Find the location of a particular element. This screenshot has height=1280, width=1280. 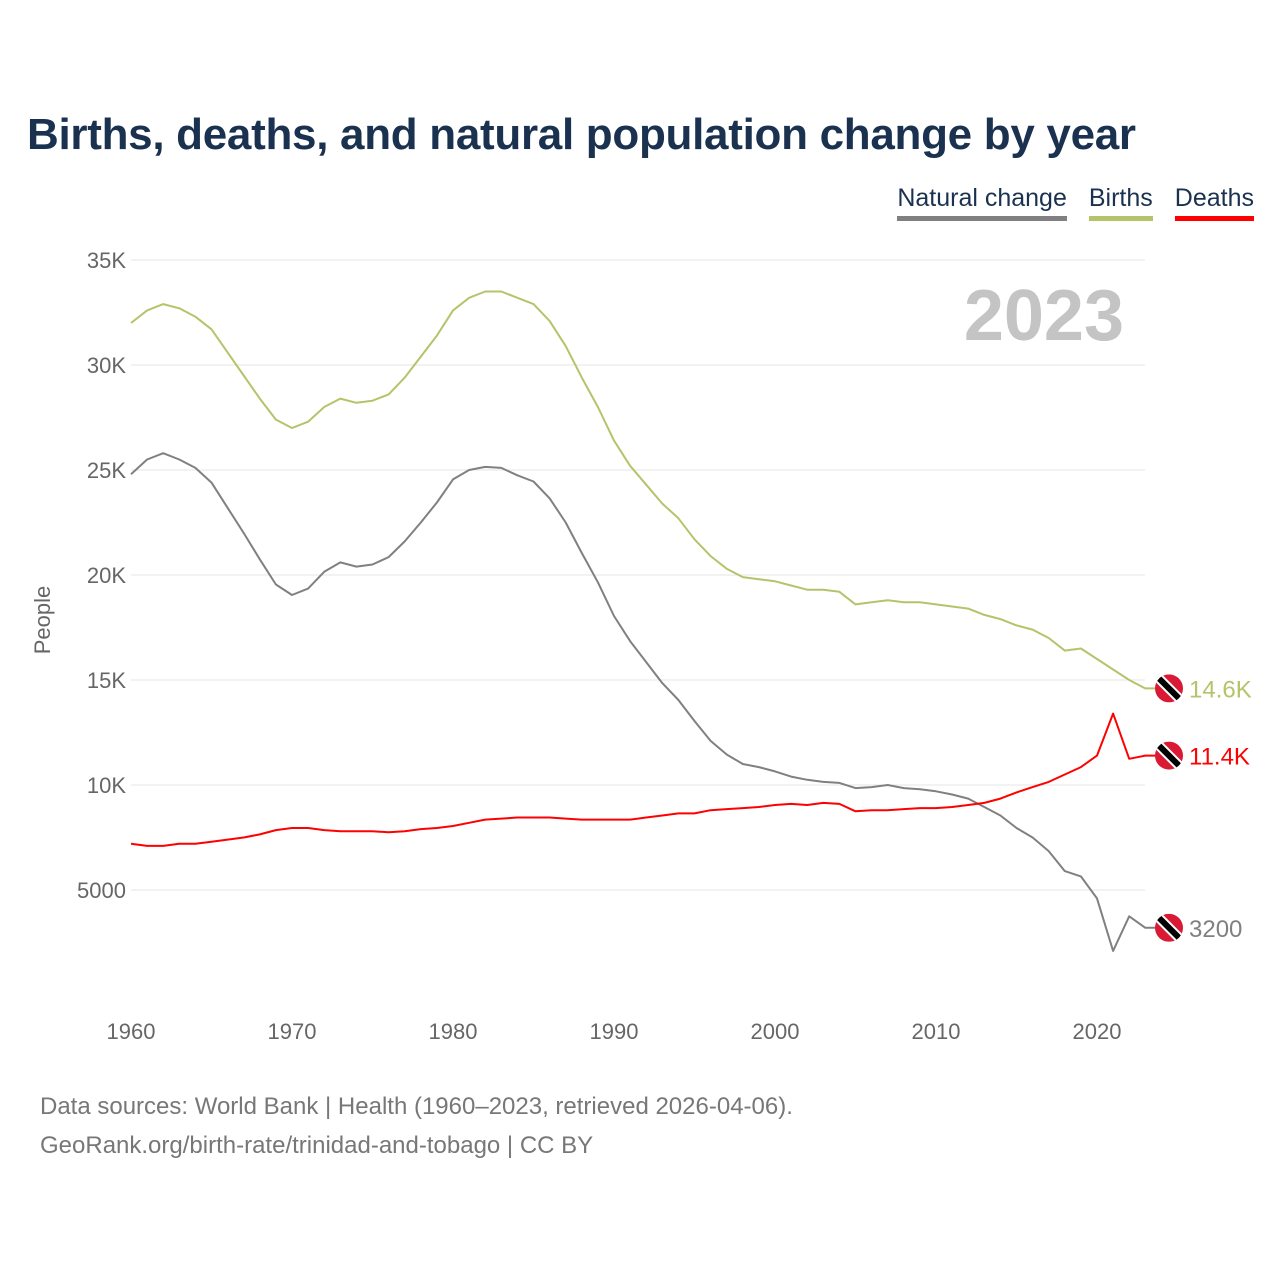

y-tick-label: 20K is located at coordinates (106, 575).